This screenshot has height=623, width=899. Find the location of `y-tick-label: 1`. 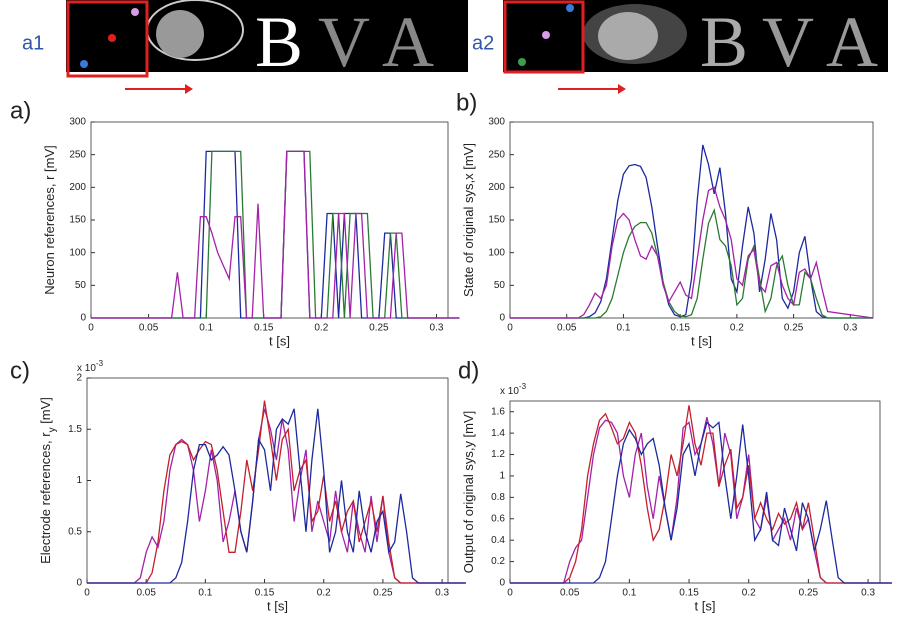

y-tick-label: 1 is located at coordinates (502, 476).